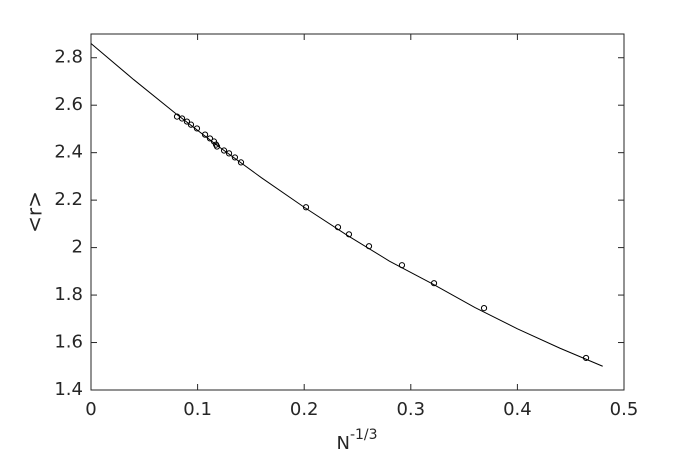 This screenshot has width=691, height=464. What do you see at coordinates (68, 152) in the screenshot?
I see `y-tick-label: 2.4` at bounding box center [68, 152].